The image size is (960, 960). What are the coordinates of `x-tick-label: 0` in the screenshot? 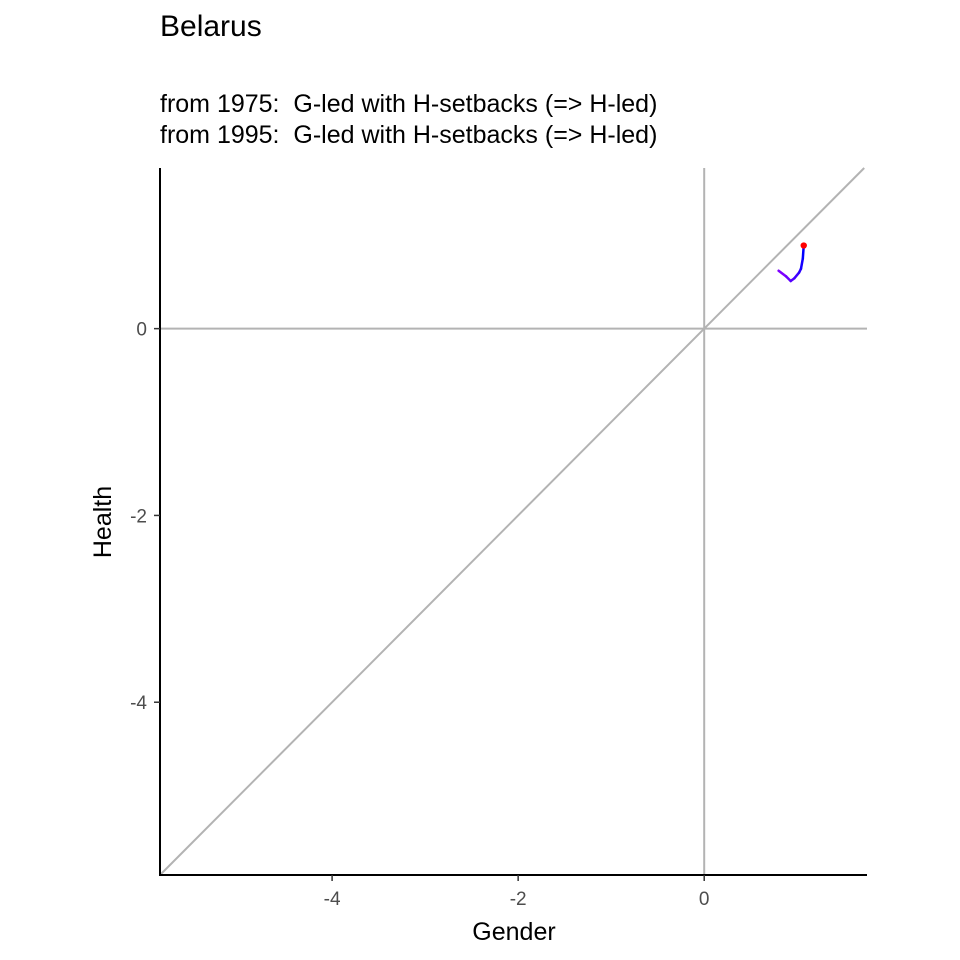 It's located at (704, 899).